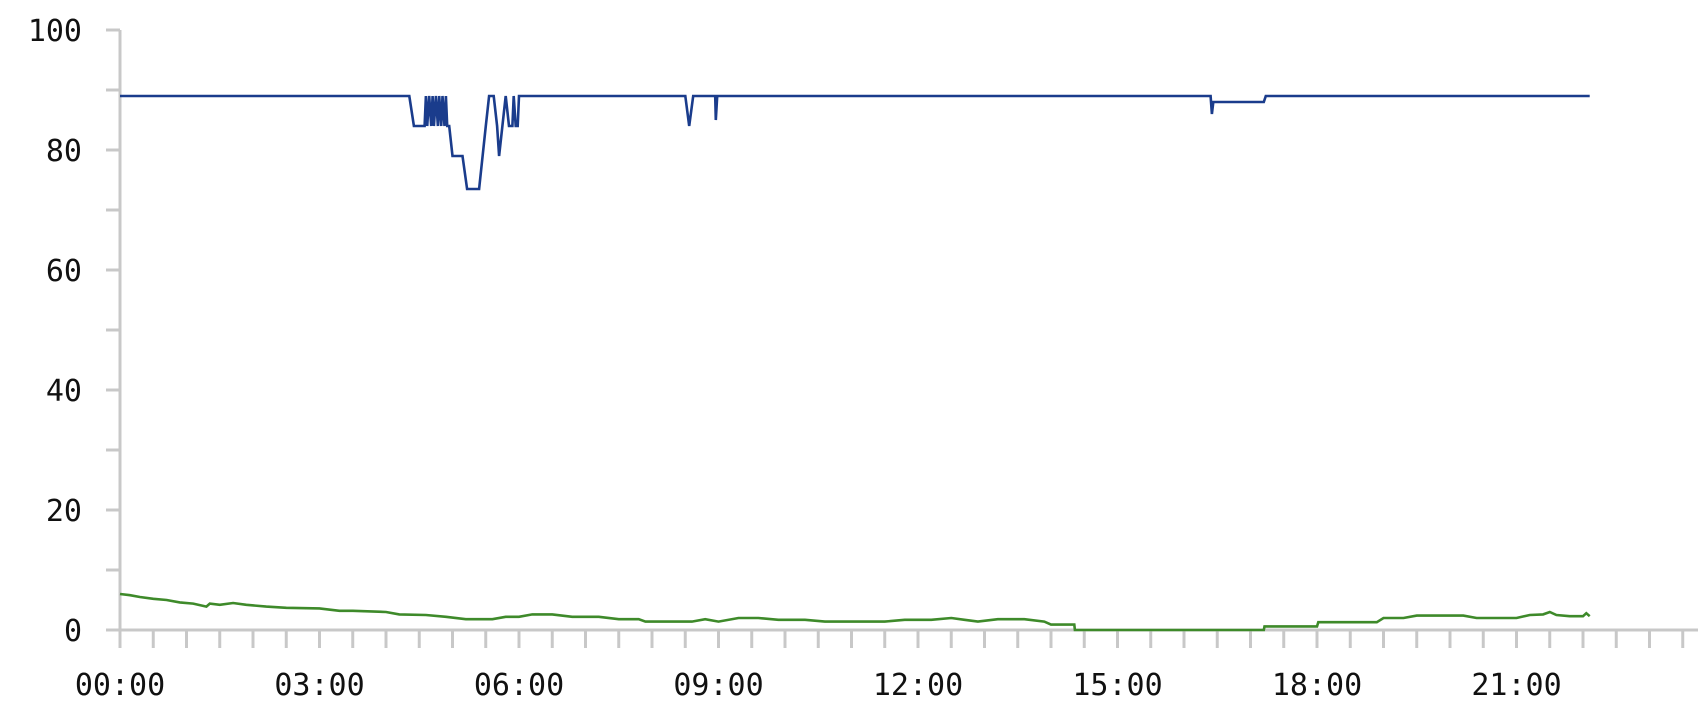 The width and height of the screenshot is (1698, 711). Describe the element at coordinates (73, 631) in the screenshot. I see `y-tick-label: 0` at that location.